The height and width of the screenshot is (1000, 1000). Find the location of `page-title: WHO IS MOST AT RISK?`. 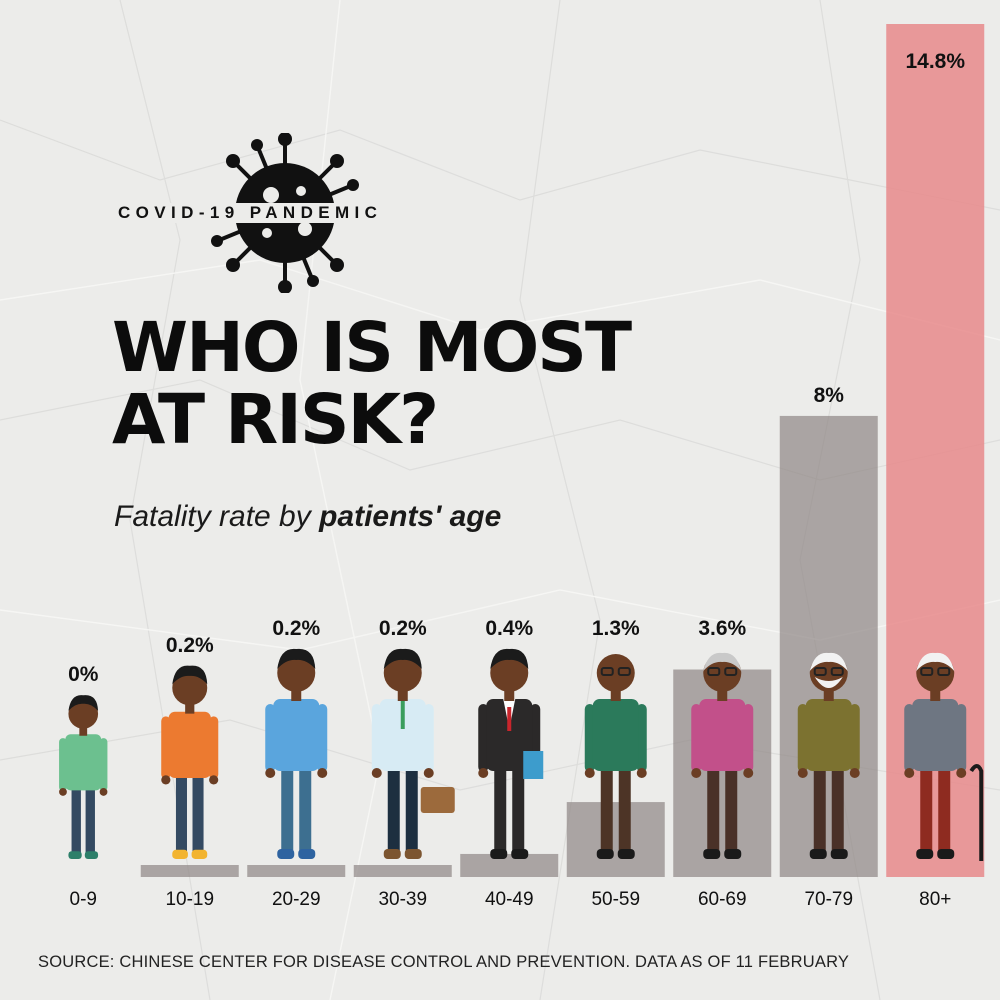

page-title: WHO IS MOST AT RISK? is located at coordinates (372, 384).